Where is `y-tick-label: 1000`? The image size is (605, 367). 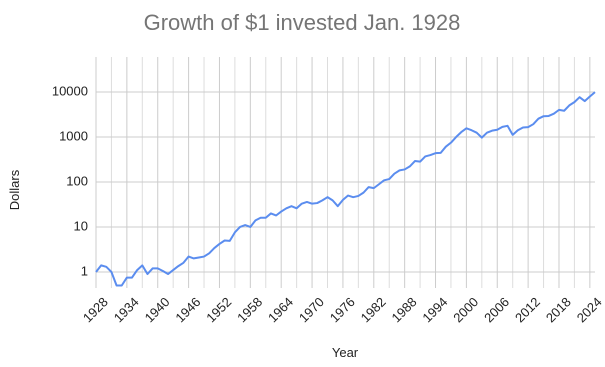
y-tick-label: 1000 is located at coordinates (73, 135).